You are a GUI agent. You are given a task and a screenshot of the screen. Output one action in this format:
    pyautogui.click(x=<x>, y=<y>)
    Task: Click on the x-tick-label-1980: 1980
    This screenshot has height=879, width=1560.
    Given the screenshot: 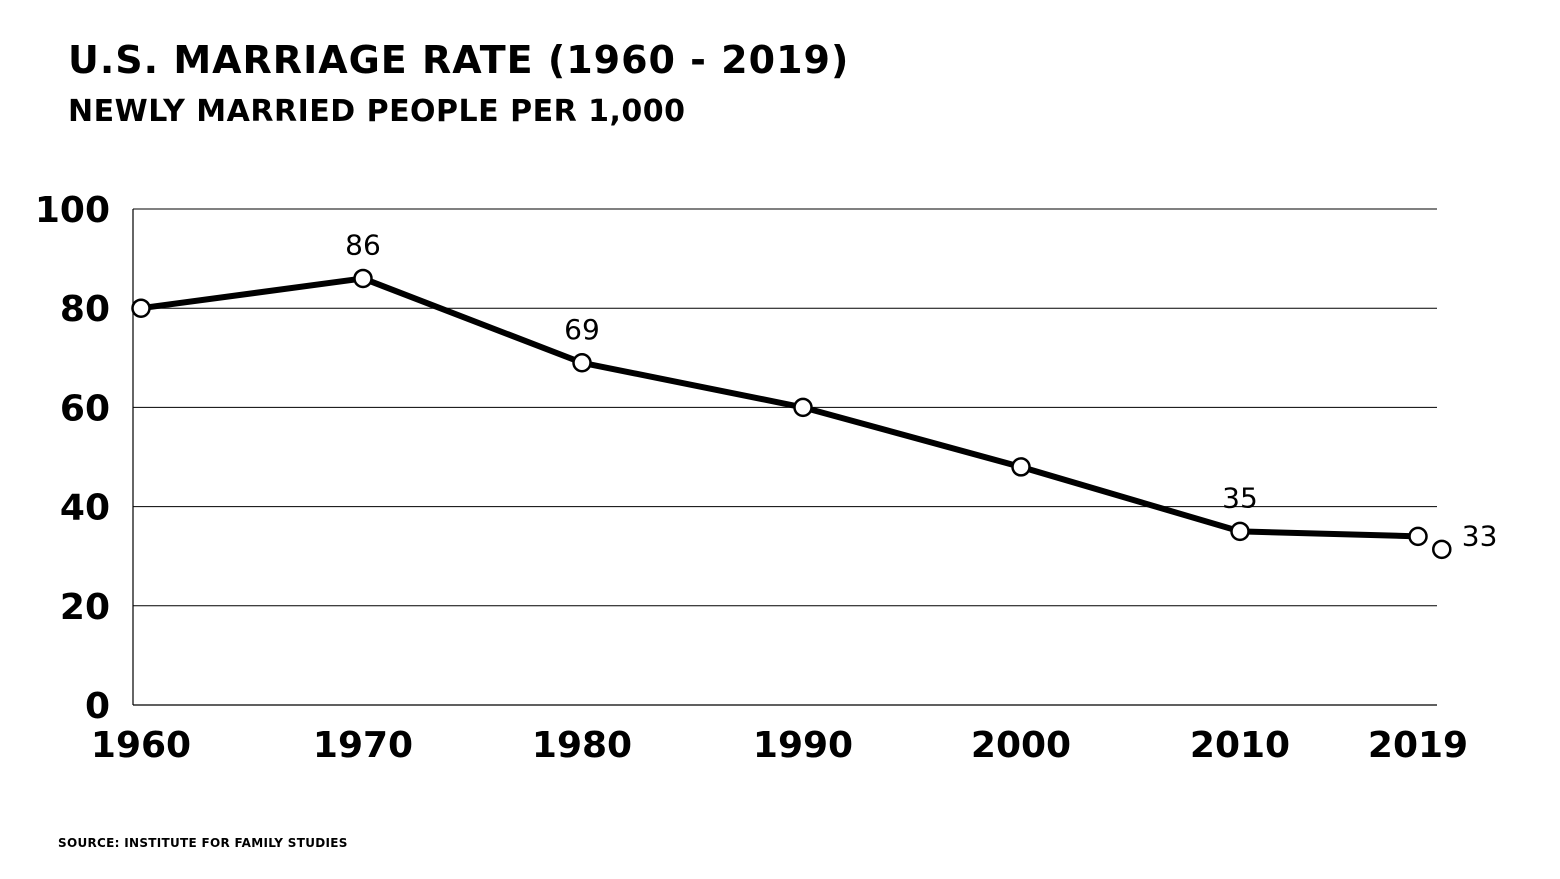 What is the action you would take?
    pyautogui.click(x=582, y=745)
    